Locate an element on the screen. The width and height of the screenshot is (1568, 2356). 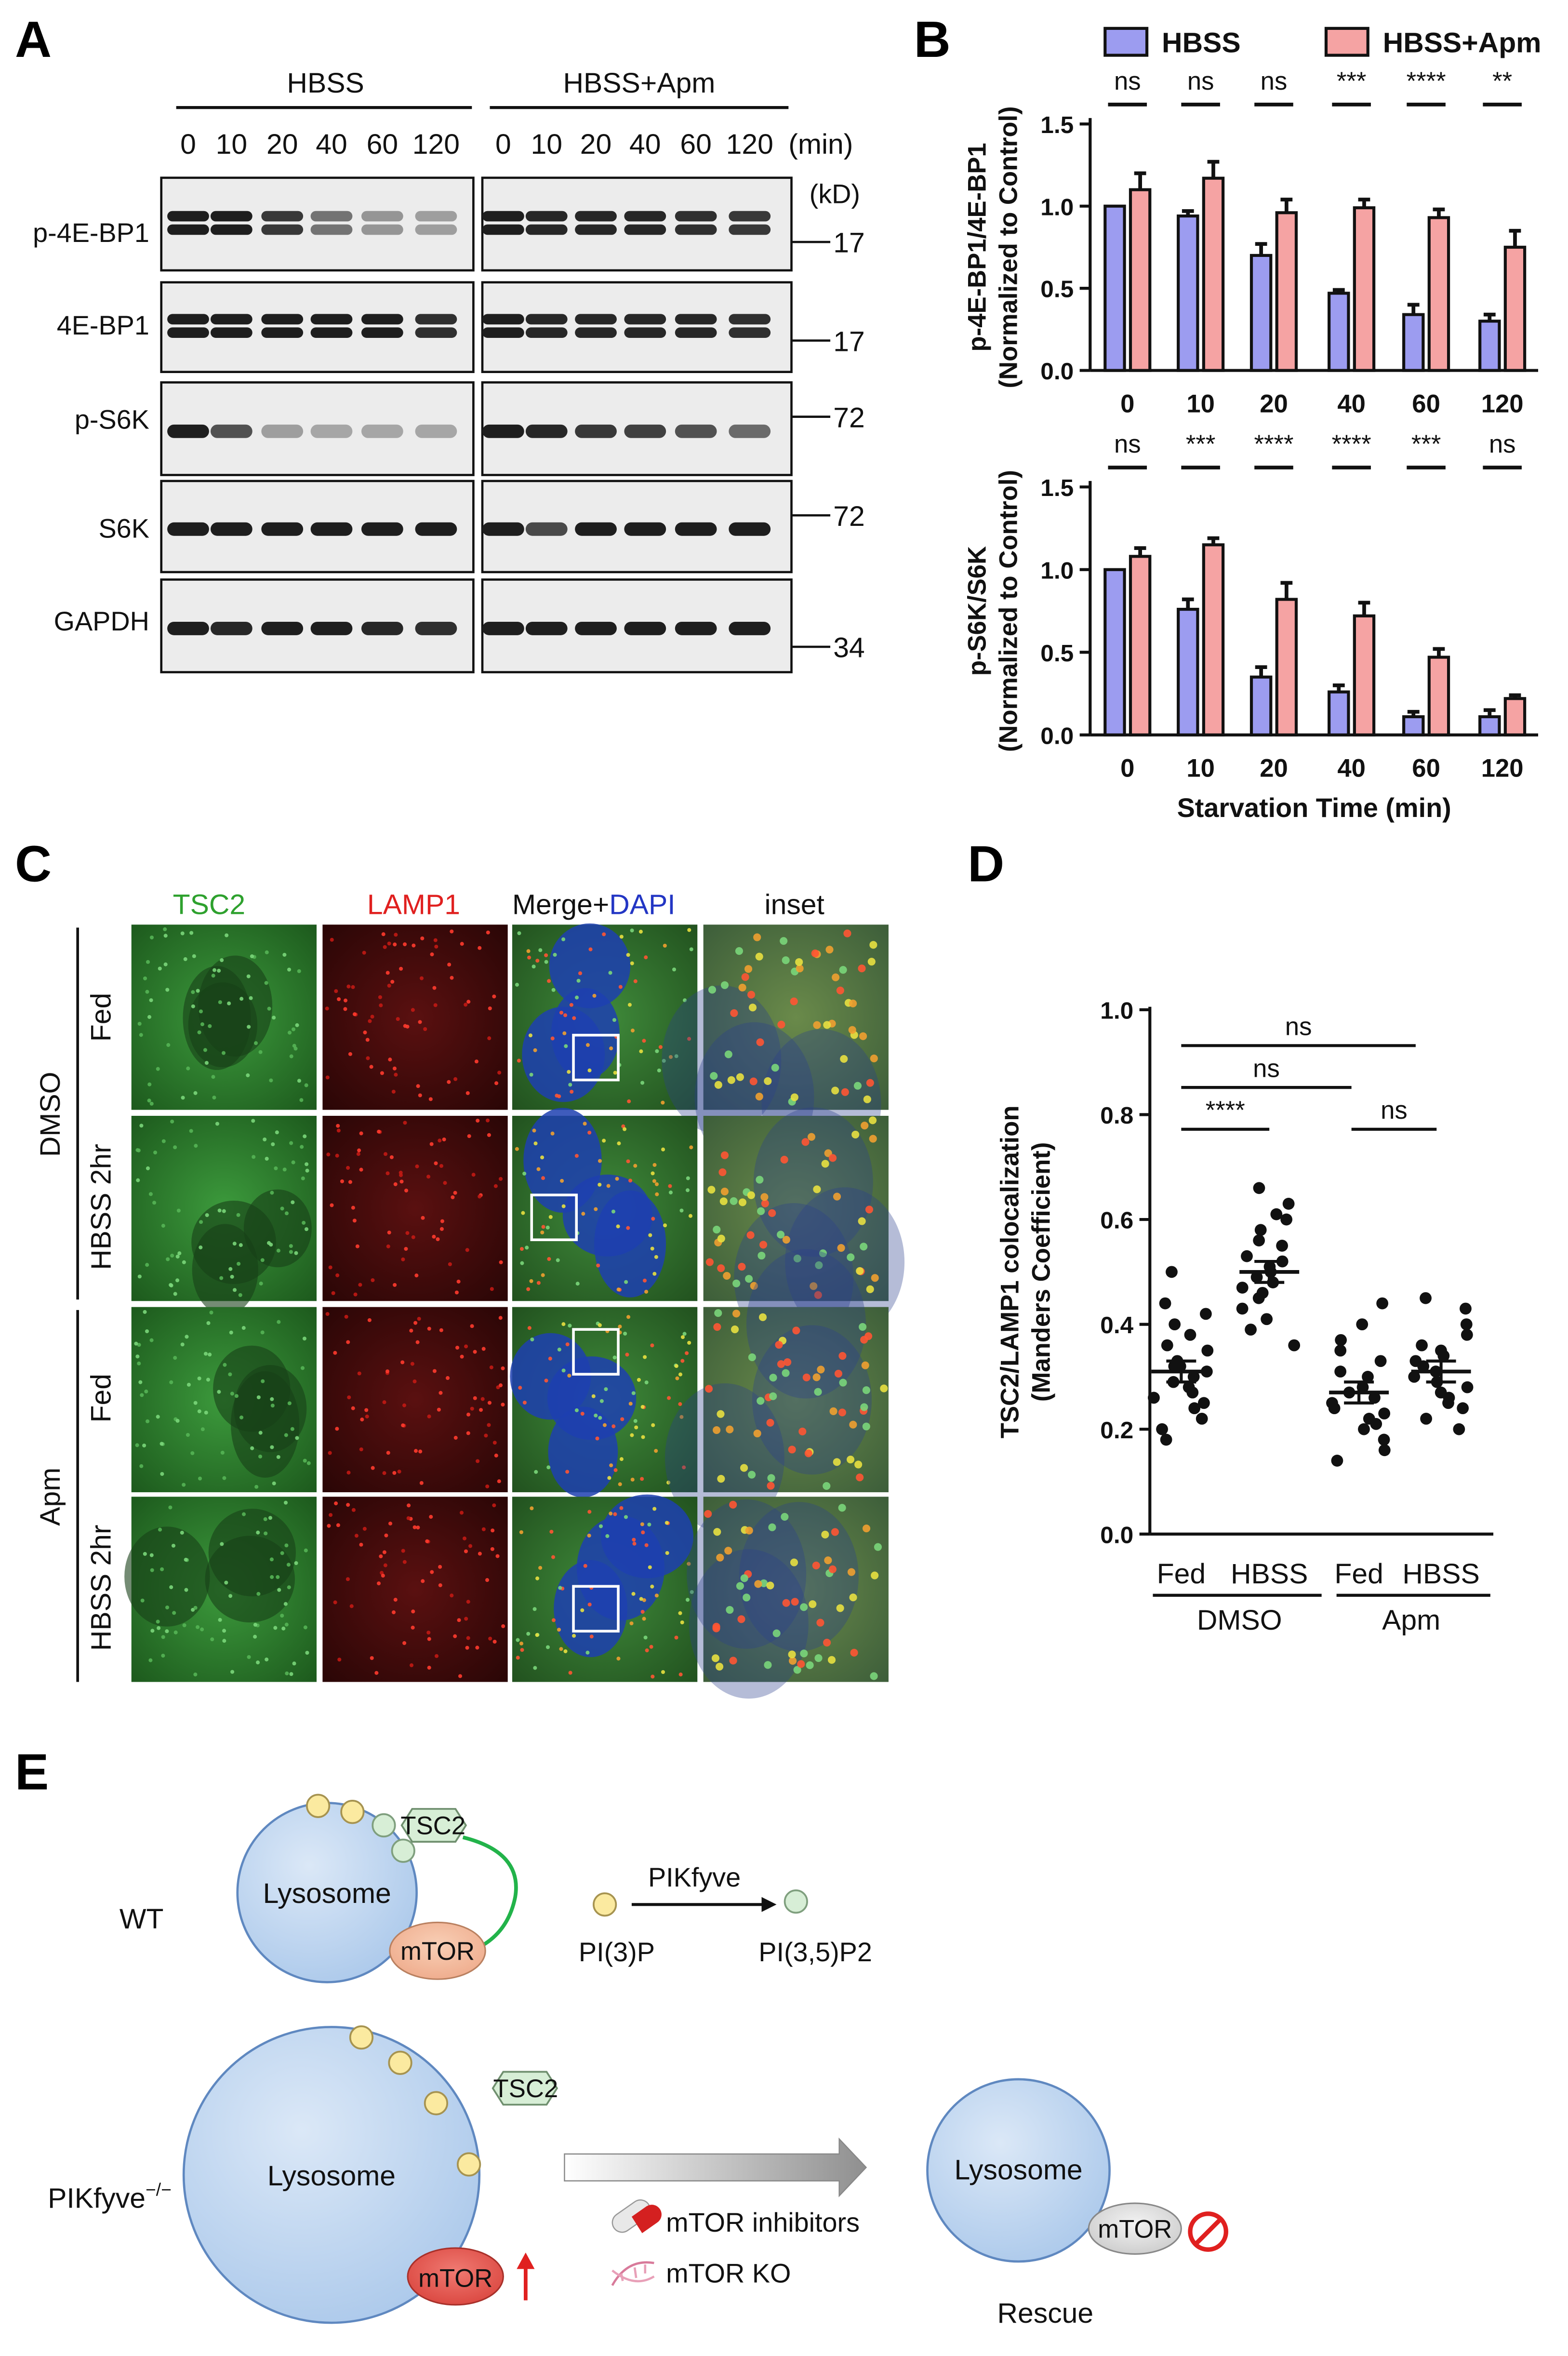
x-tick-label: 10 is located at coordinates (1201, 768).